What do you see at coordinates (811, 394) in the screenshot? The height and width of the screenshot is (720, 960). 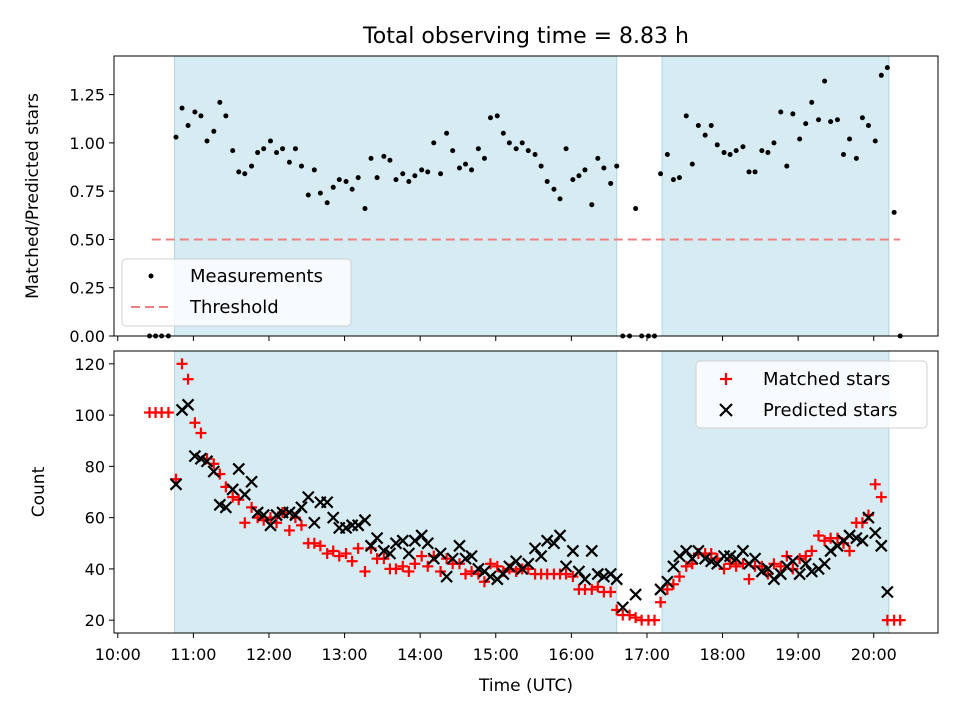 I see `bottom-legend-box` at bounding box center [811, 394].